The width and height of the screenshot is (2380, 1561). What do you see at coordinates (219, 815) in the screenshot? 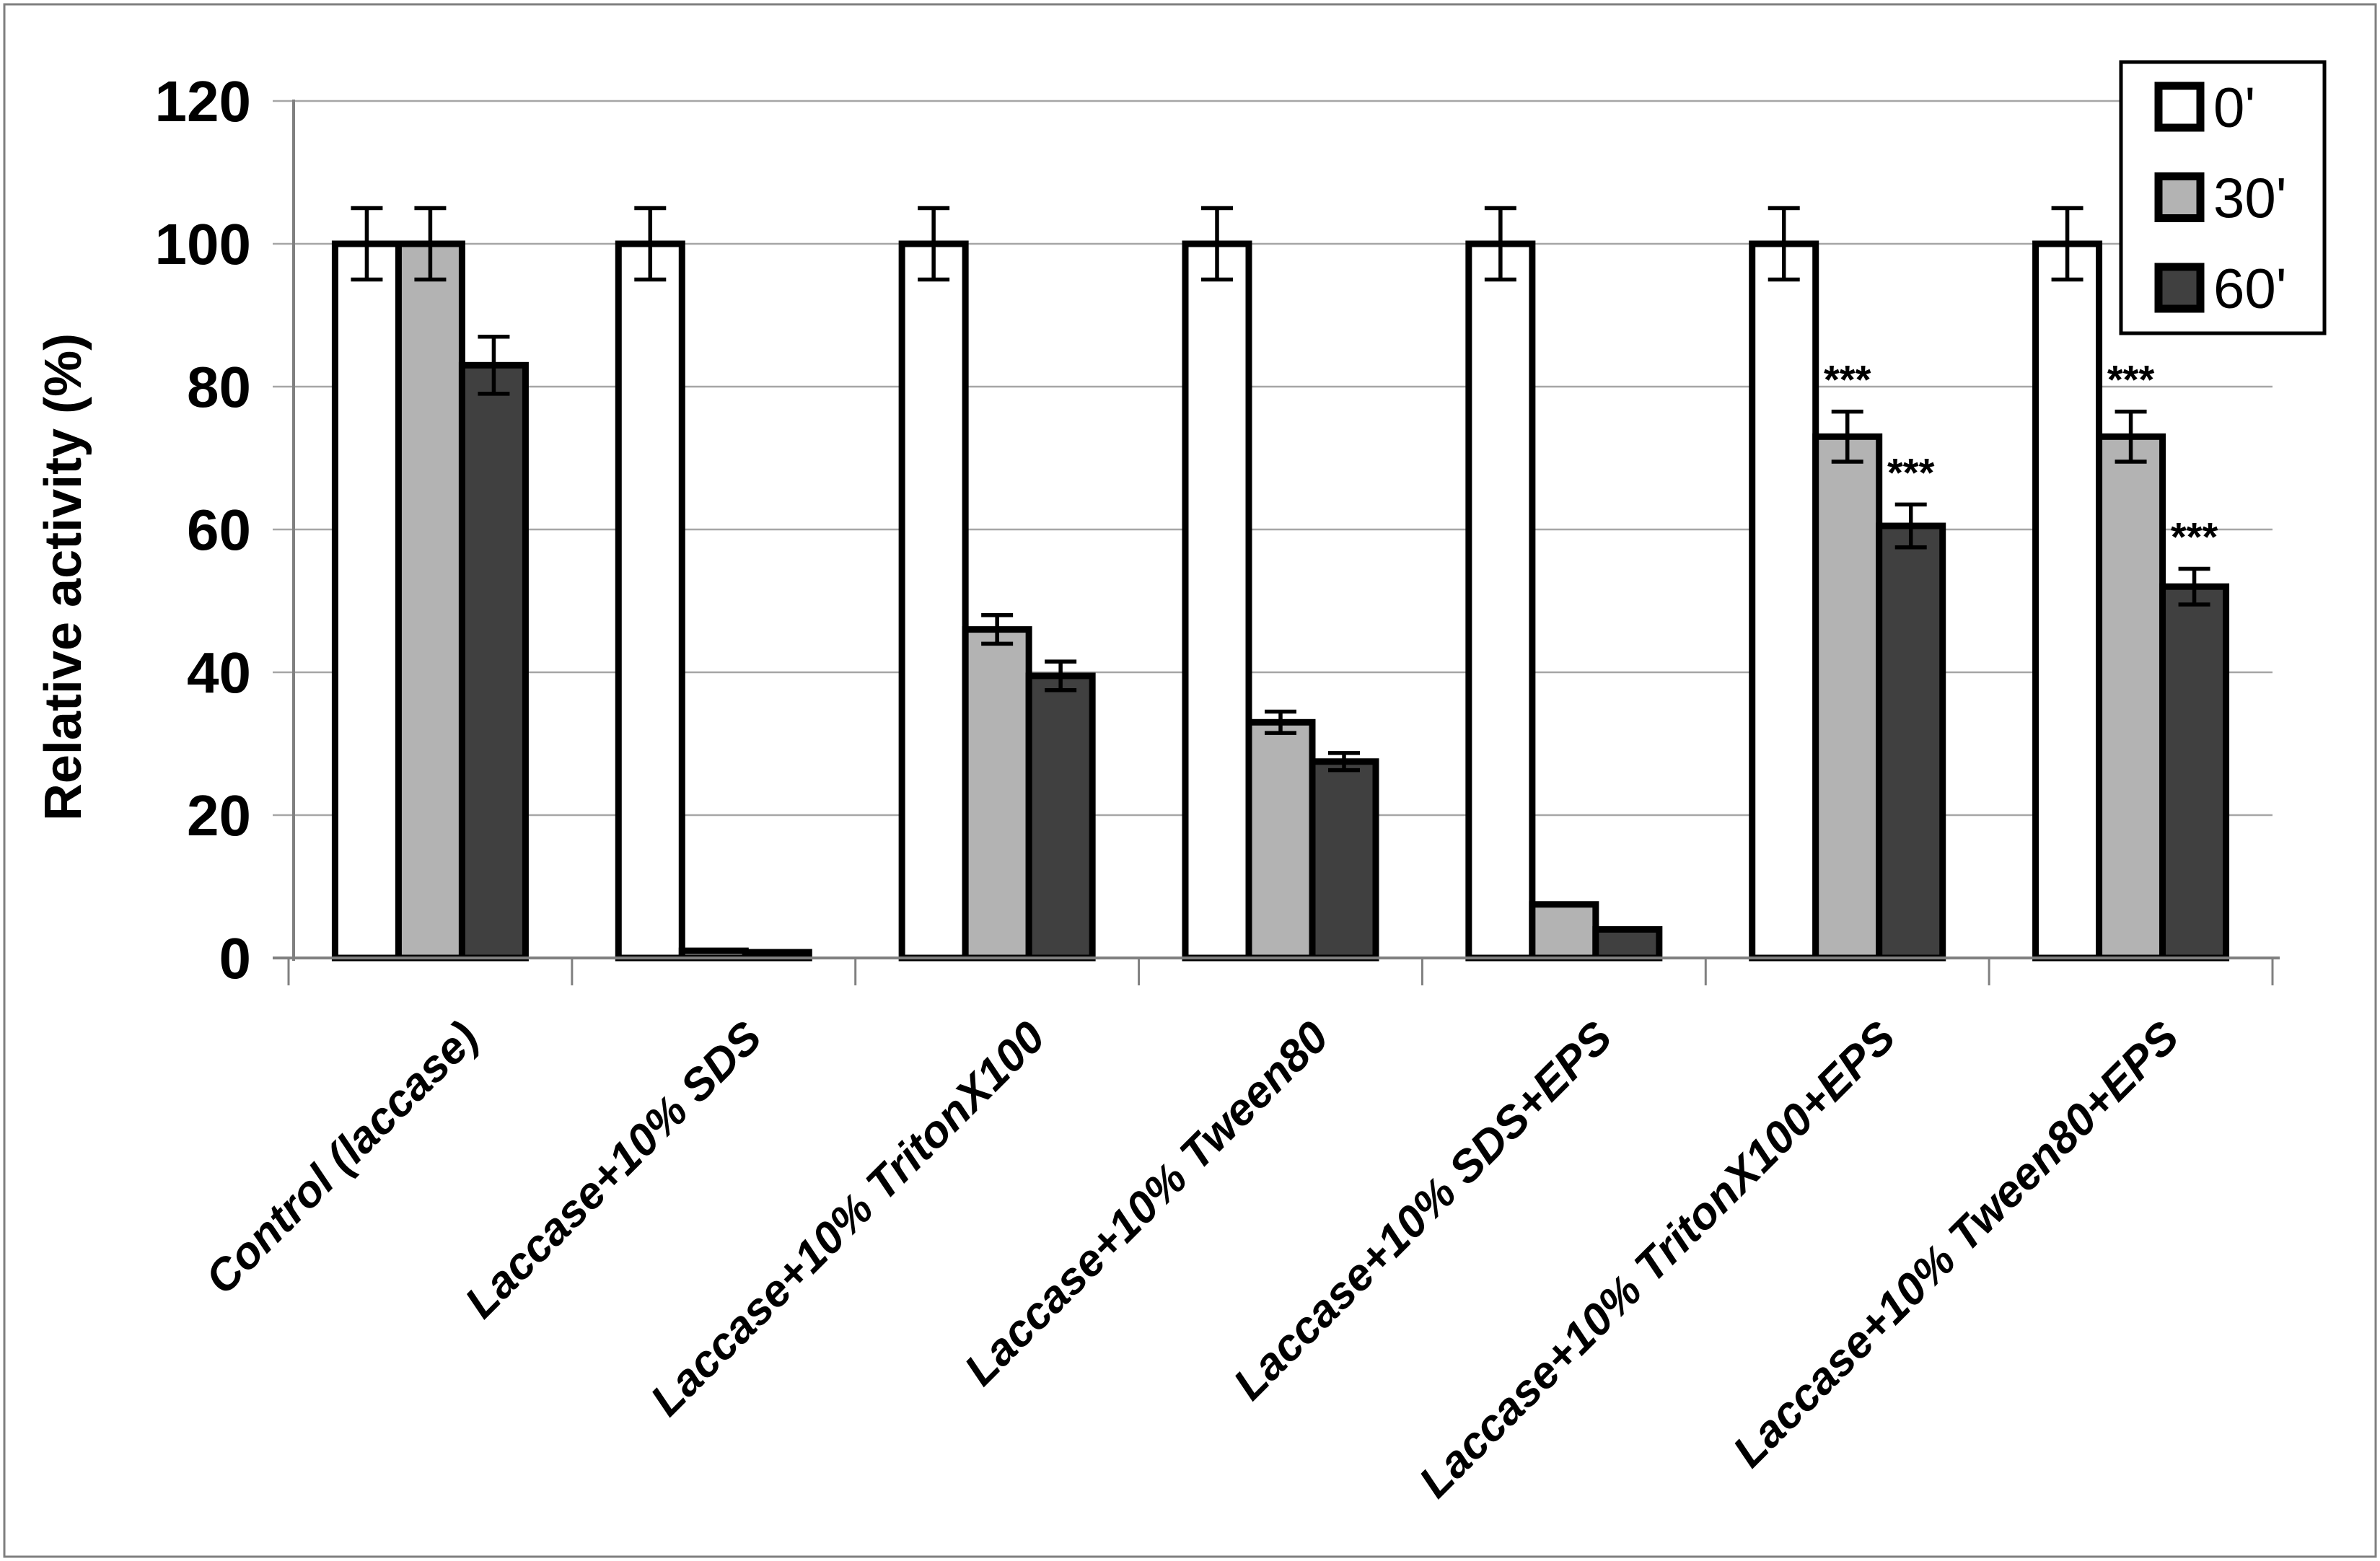
I see `y-tick-label: 20` at bounding box center [219, 815].